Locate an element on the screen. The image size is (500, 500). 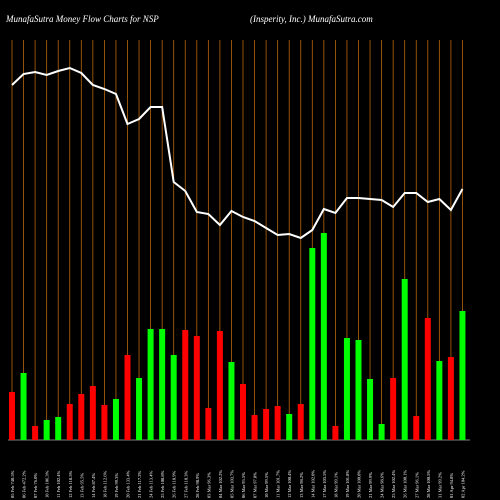
x-tick-label: 28 Mar 100.5% is located at coordinates (428, 484).